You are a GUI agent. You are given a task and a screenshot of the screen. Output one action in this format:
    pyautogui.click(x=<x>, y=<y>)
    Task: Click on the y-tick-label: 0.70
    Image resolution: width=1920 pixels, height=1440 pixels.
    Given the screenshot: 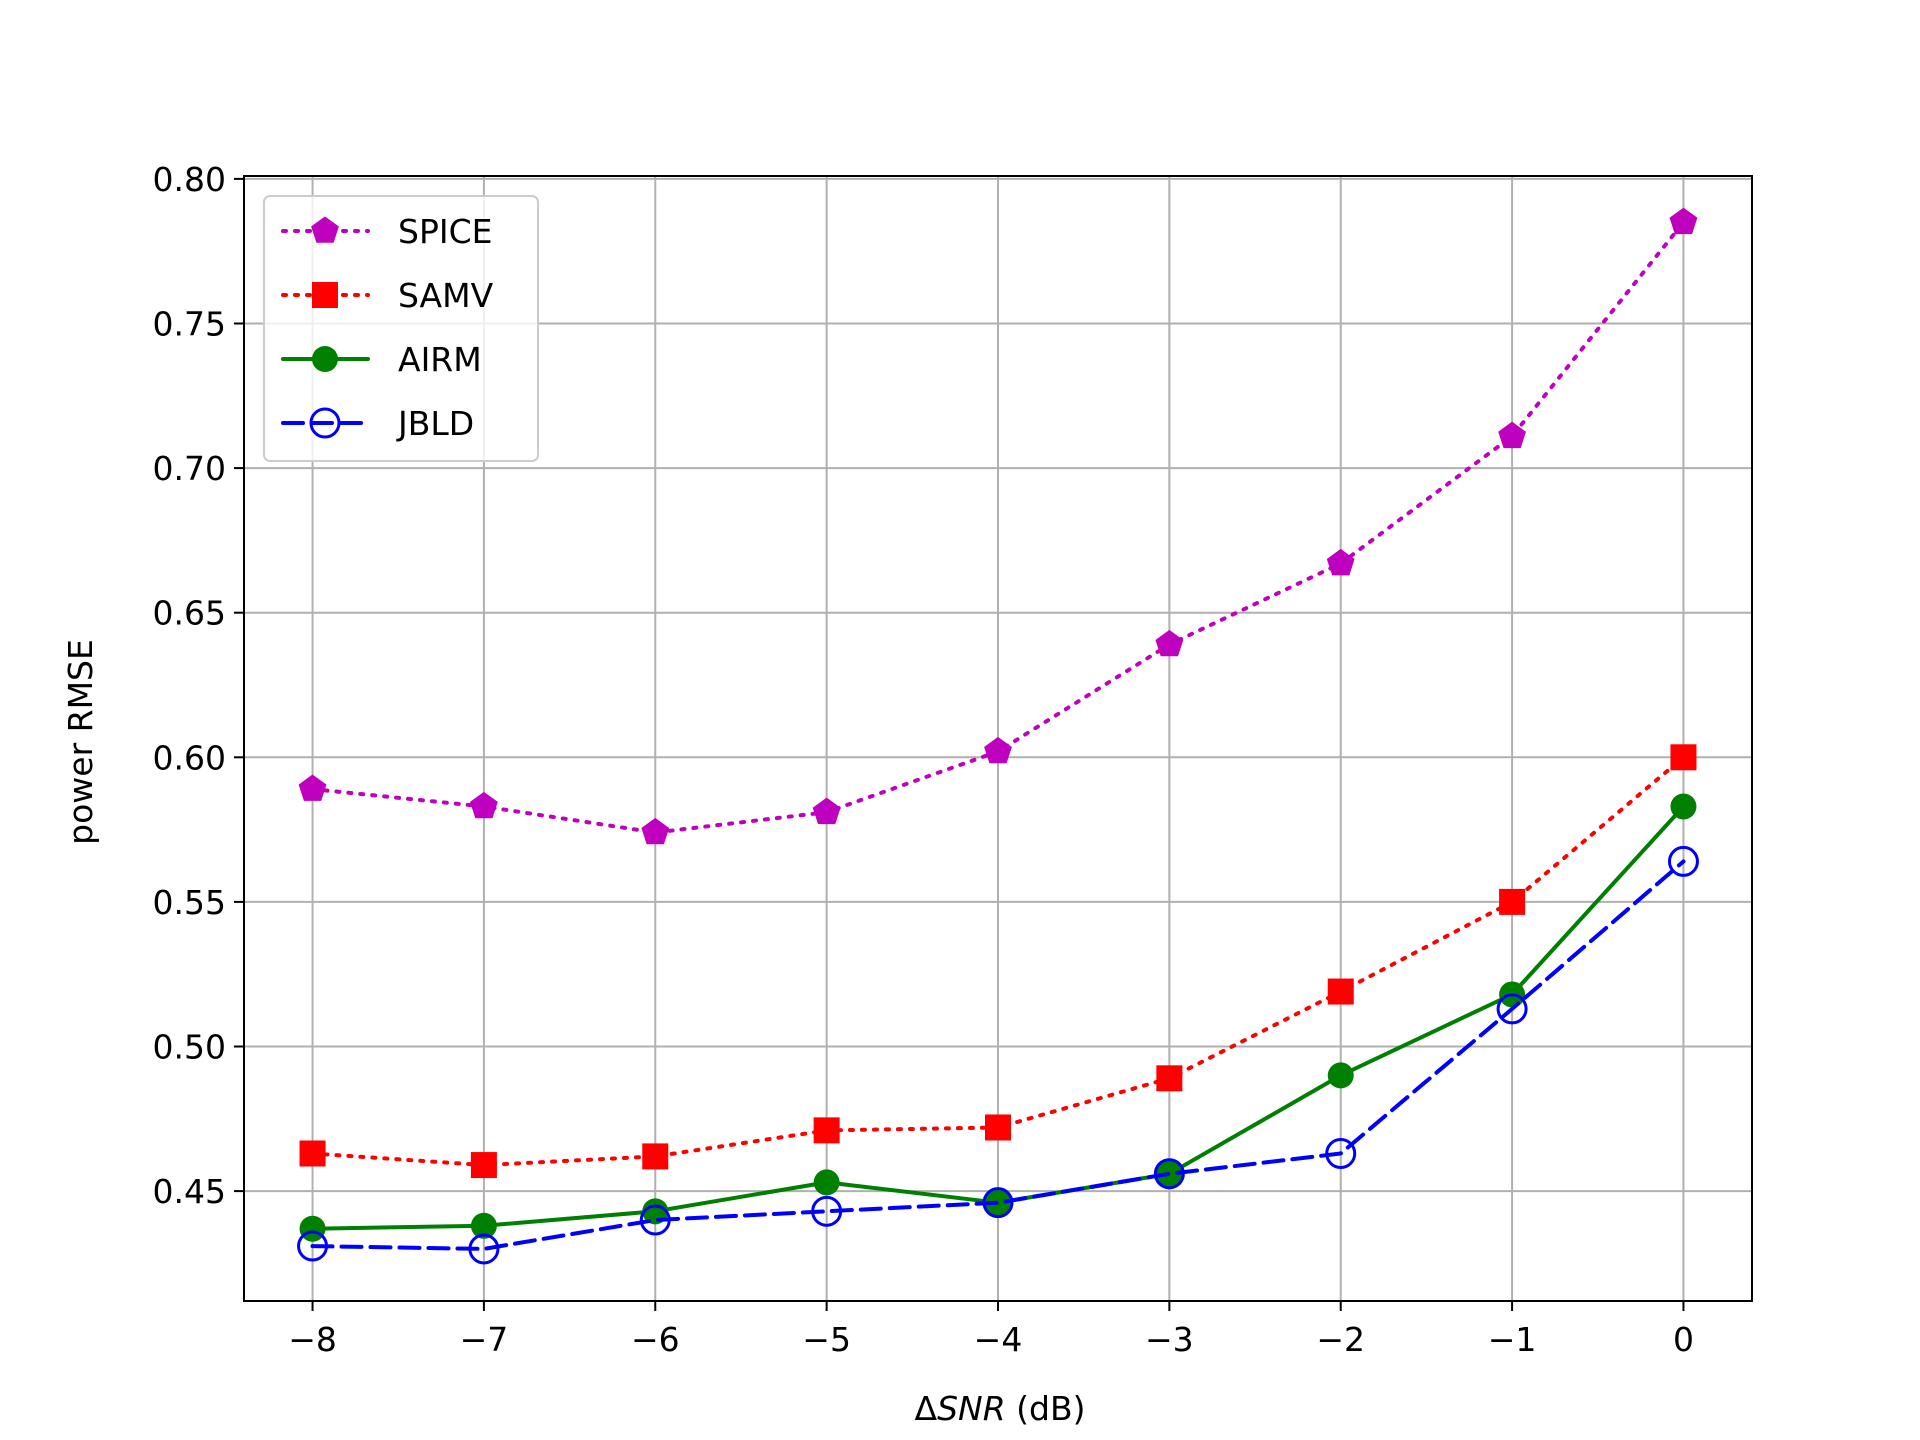 What is the action you would take?
    pyautogui.click(x=189, y=468)
    